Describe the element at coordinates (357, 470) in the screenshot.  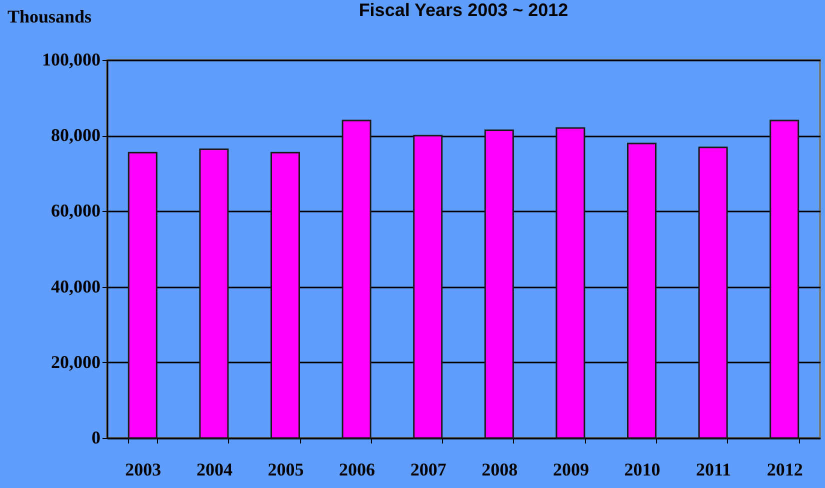
I see `x-tick-label: 2006` at that location.